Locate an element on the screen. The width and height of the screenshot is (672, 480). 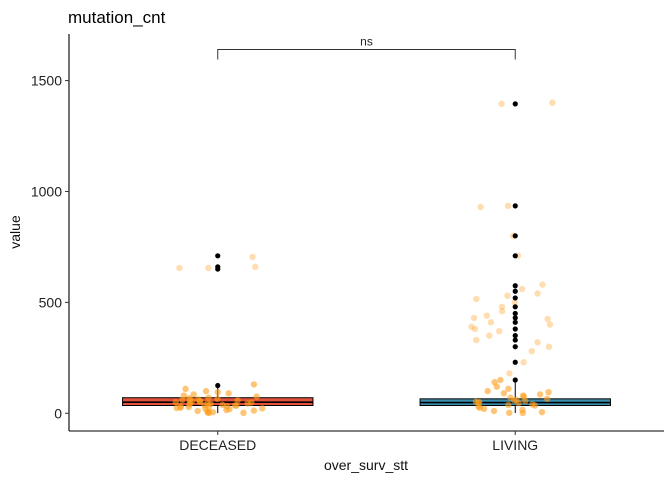
significance-bracket: ns is located at coordinates (366, 47).